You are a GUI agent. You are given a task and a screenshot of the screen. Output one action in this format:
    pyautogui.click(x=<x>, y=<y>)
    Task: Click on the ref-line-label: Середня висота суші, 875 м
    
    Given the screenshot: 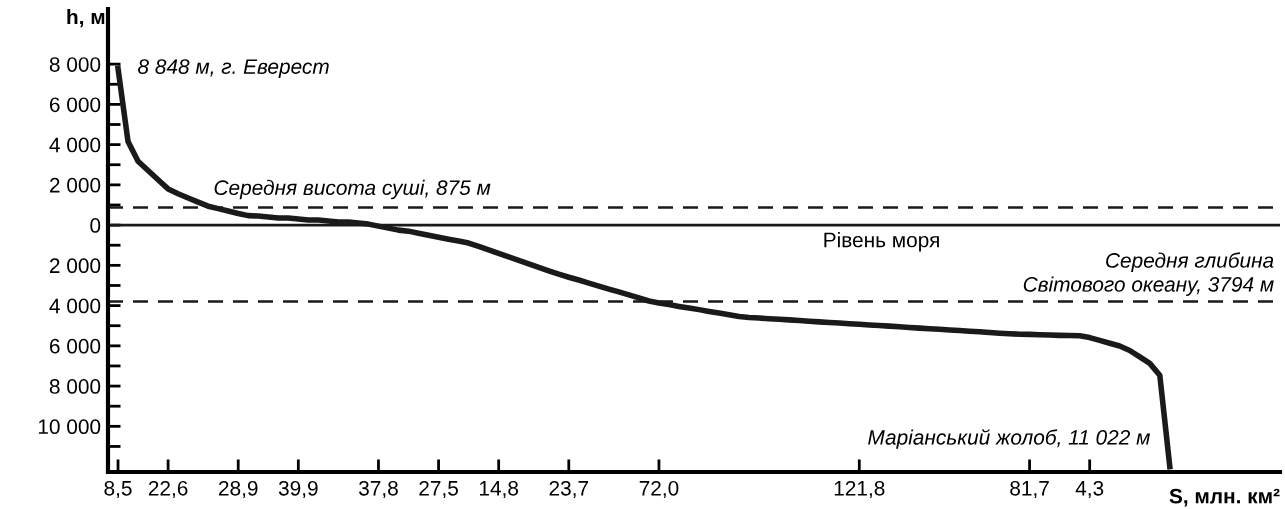 What is the action you would take?
    pyautogui.click(x=352, y=189)
    